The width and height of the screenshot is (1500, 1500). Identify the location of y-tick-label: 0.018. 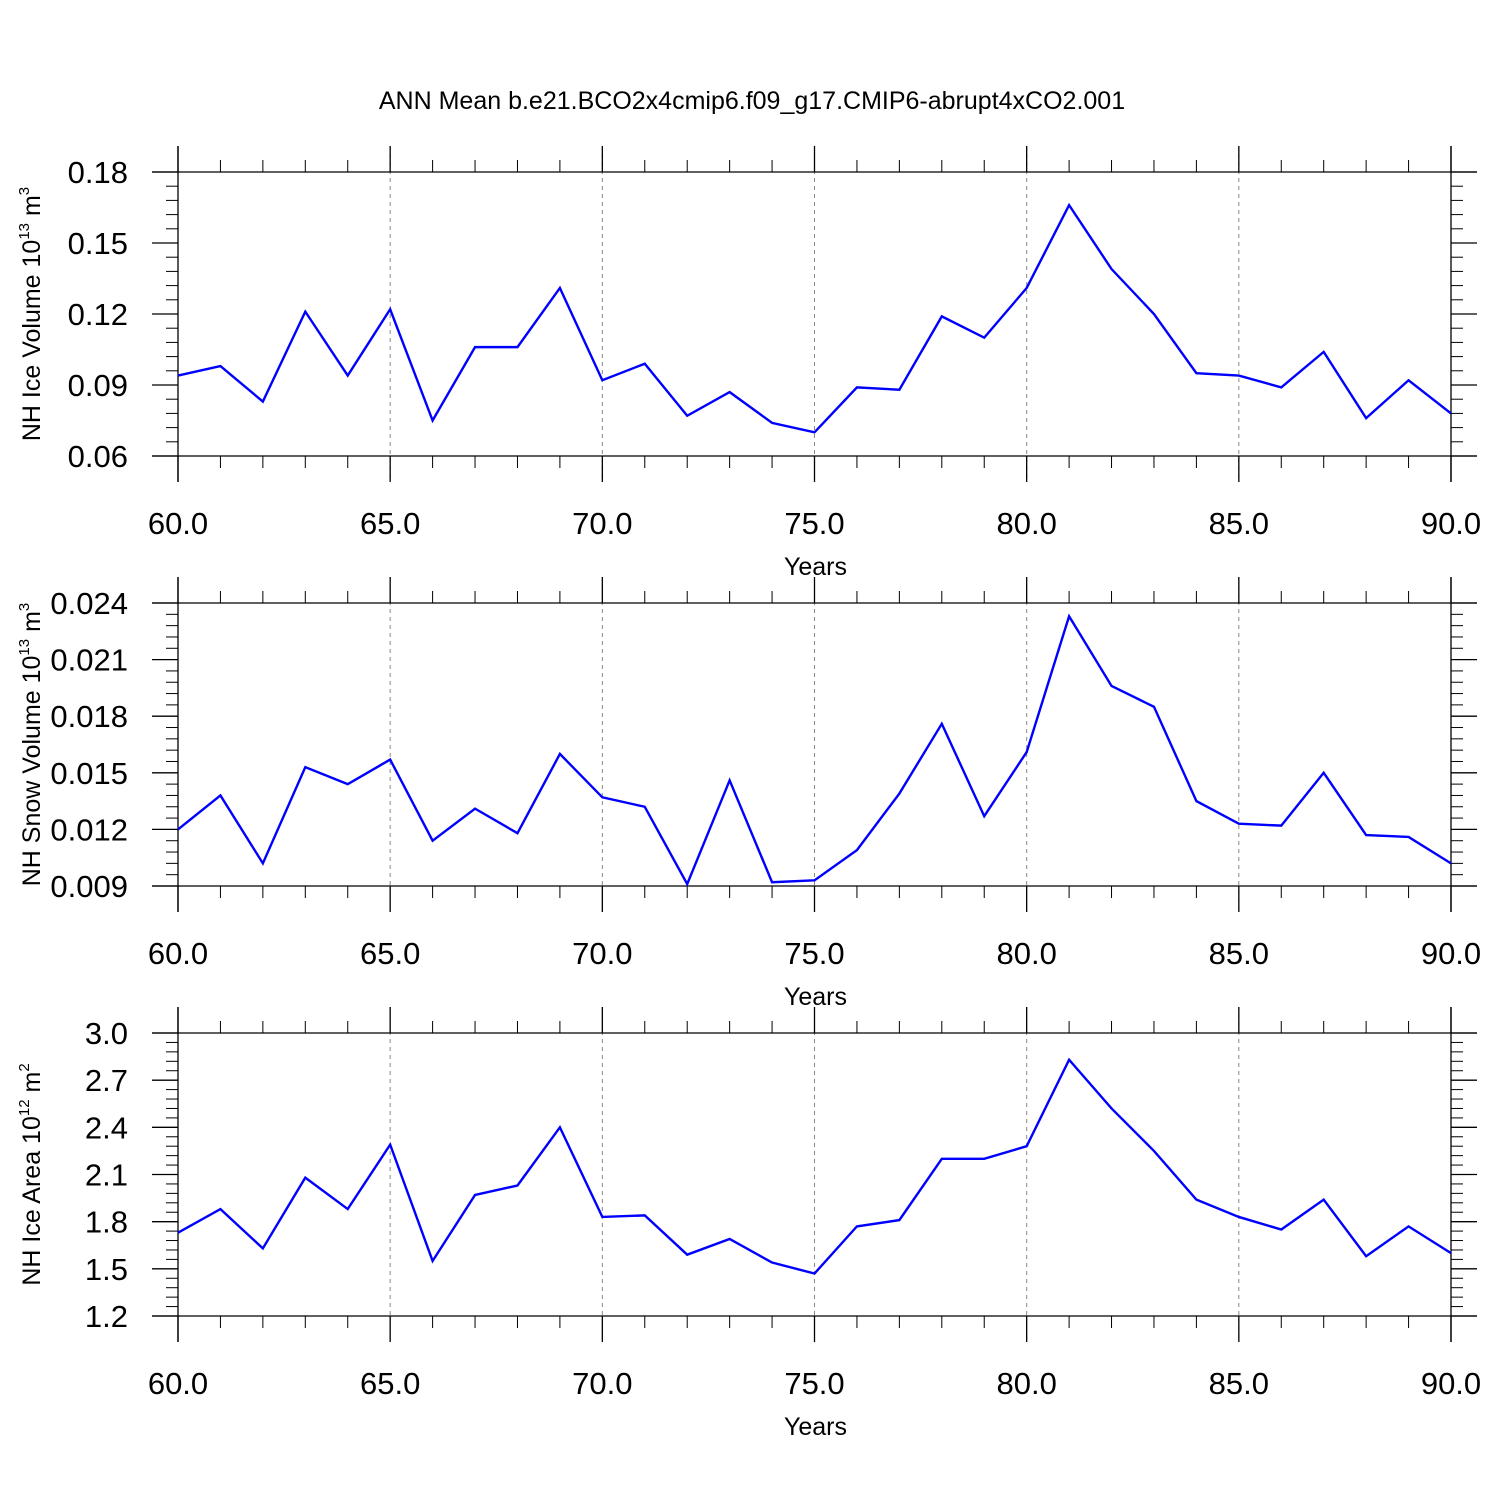
(89, 716).